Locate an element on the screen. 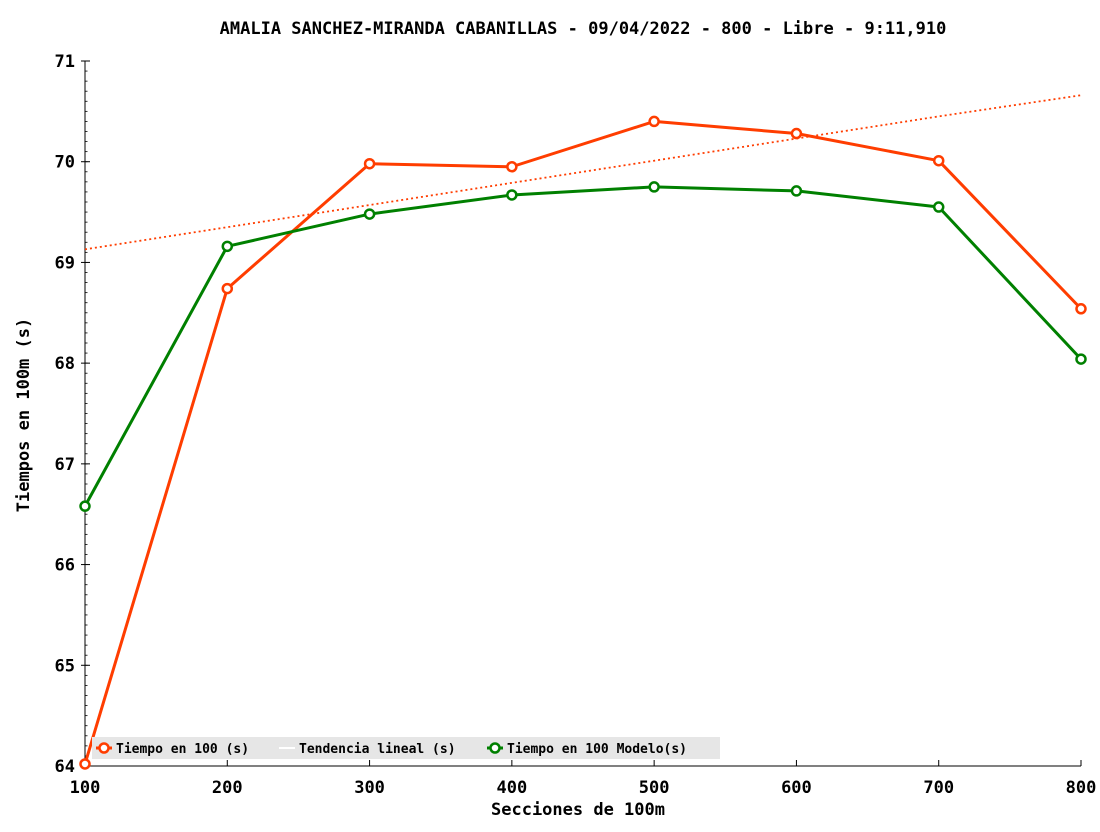 Image resolution: width=1100 pixels, height=832 pixels. y-tick-label: 64 is located at coordinates (65, 767).